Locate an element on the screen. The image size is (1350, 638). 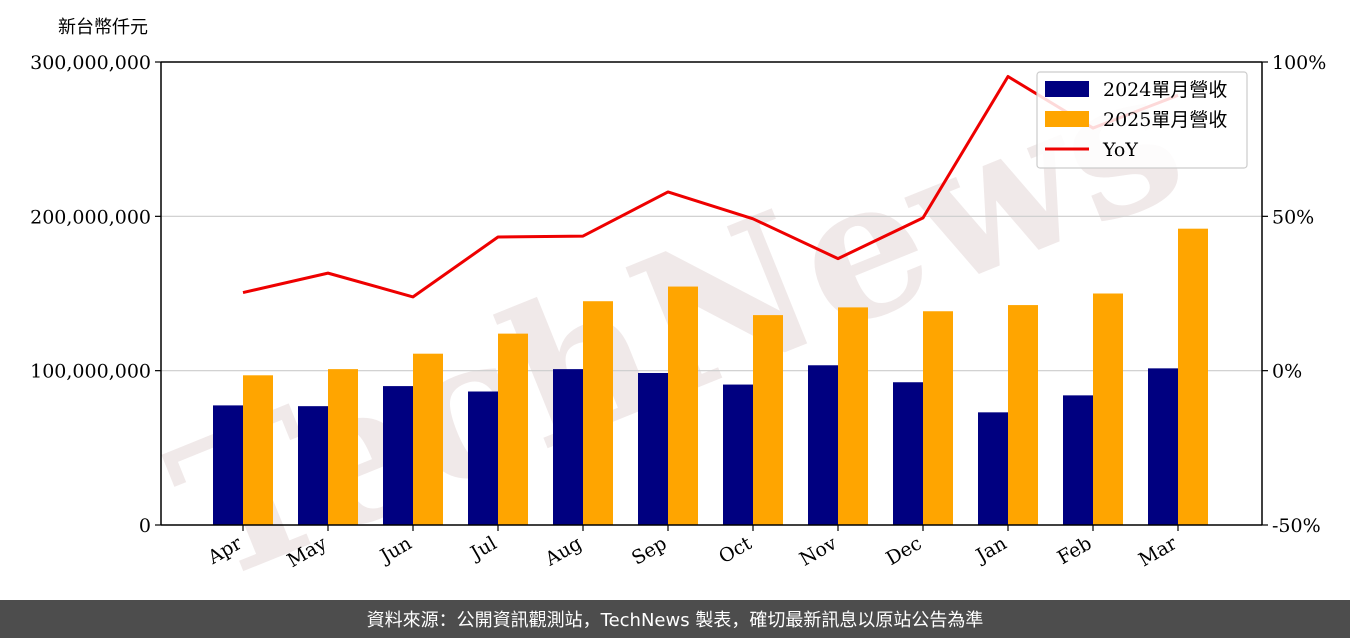
bar-2024-feb is located at coordinates (1078, 460).